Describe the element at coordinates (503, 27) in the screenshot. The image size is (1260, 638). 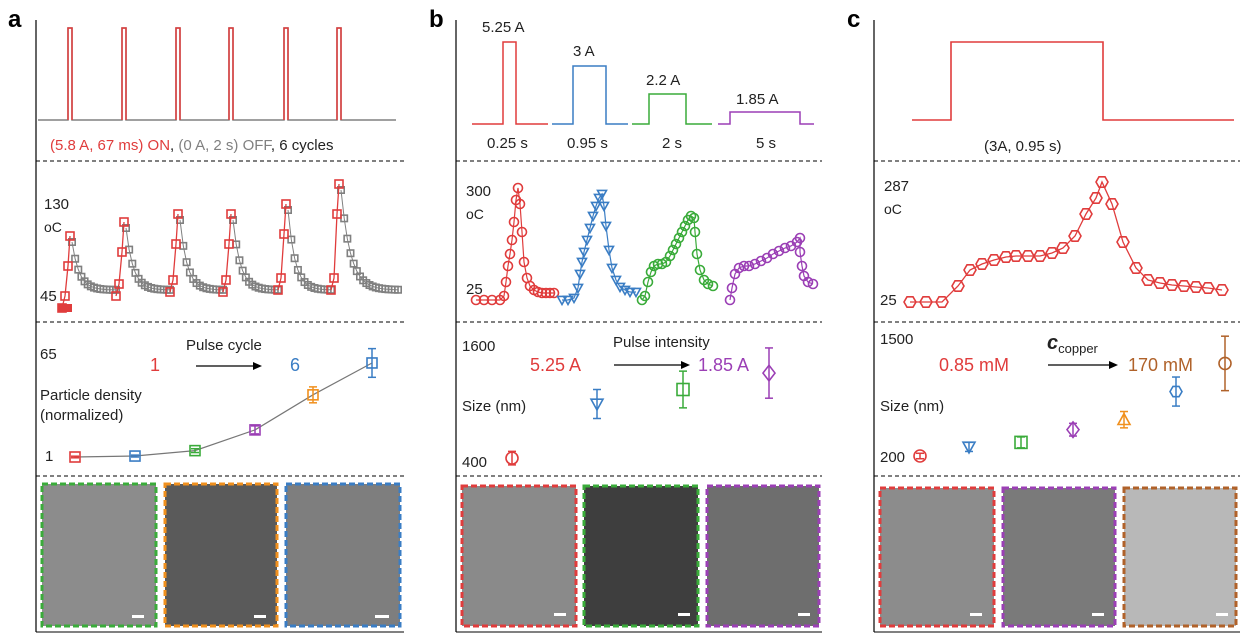
I see `pulse-current-1: 5.25 A` at that location.